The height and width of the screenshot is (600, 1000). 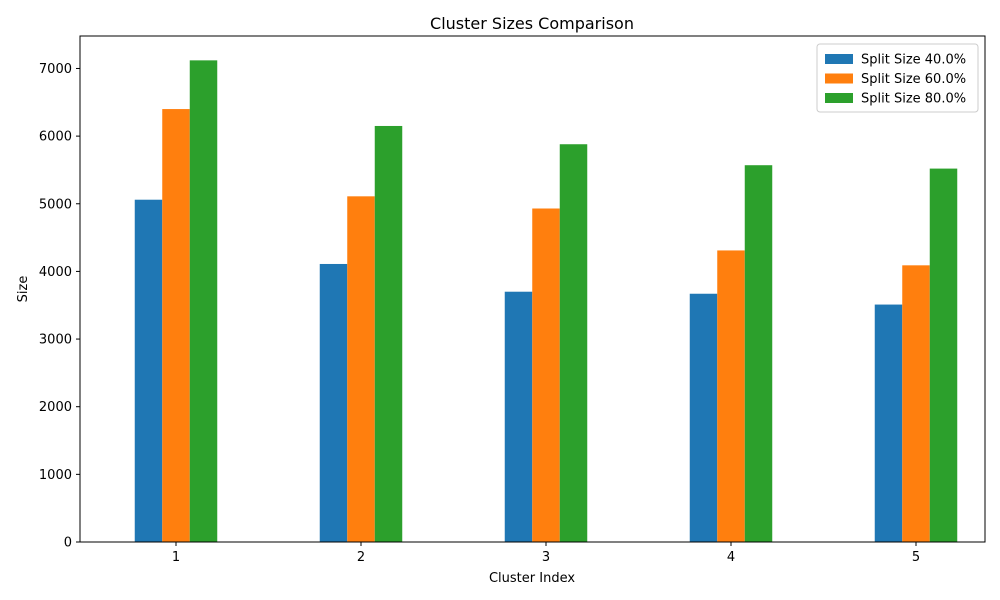 I want to click on legend-label: Split Size 40.0%, so click(x=913, y=60).